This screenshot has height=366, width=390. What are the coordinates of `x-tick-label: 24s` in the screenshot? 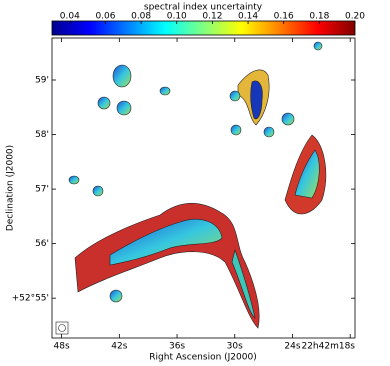 It's located at (292, 347).